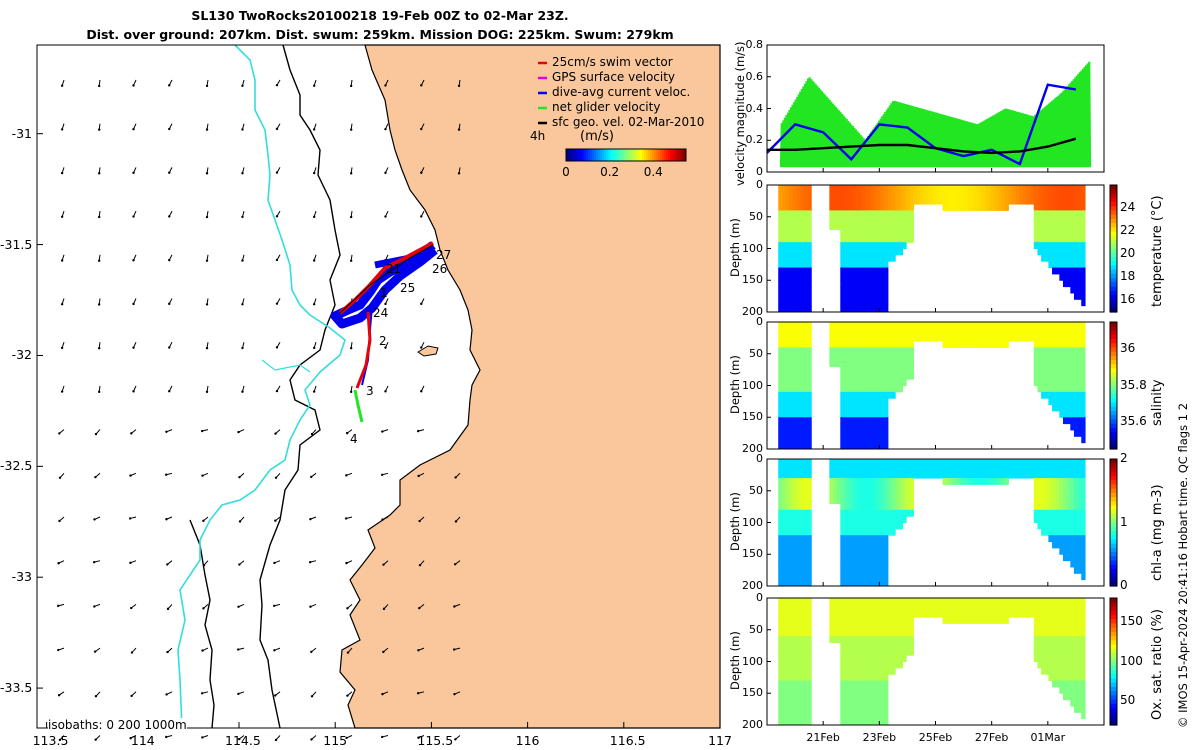  Describe the element at coordinates (358, 406) in the screenshot. I see `net-glider-track` at that location.